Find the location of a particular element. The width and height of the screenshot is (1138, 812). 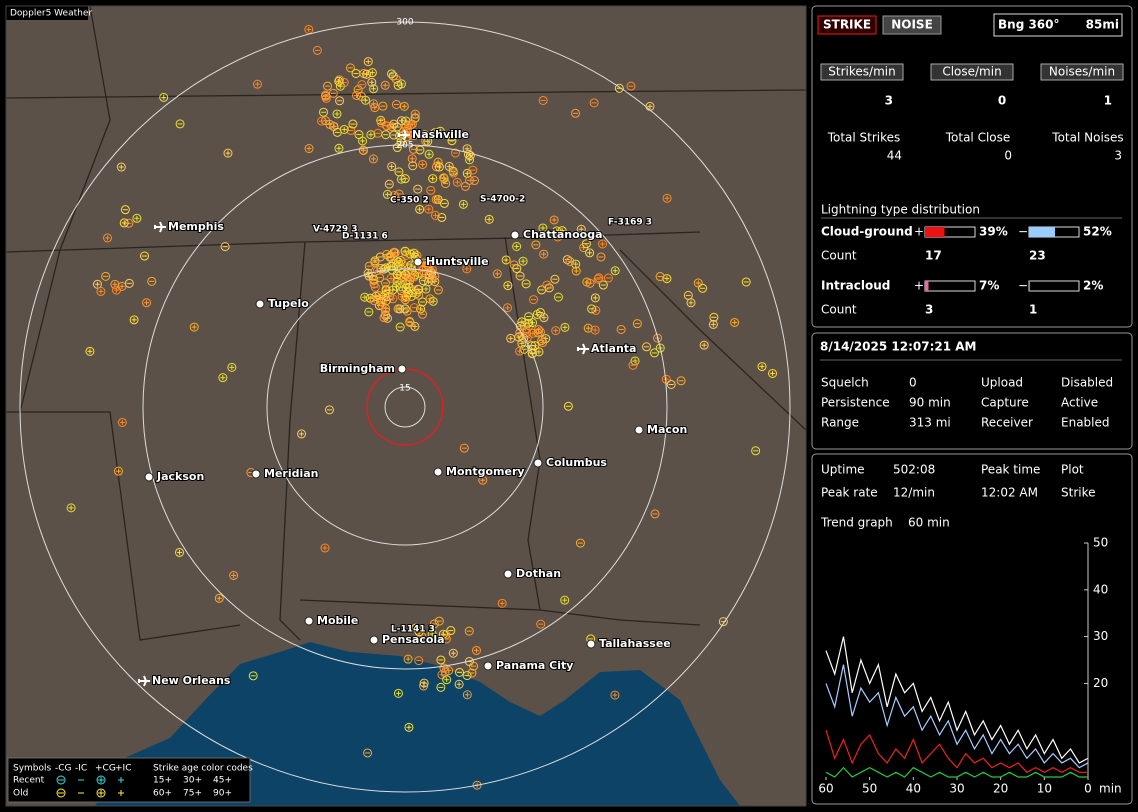

rate-button-label: Noises/min is located at coordinates (1082, 72).